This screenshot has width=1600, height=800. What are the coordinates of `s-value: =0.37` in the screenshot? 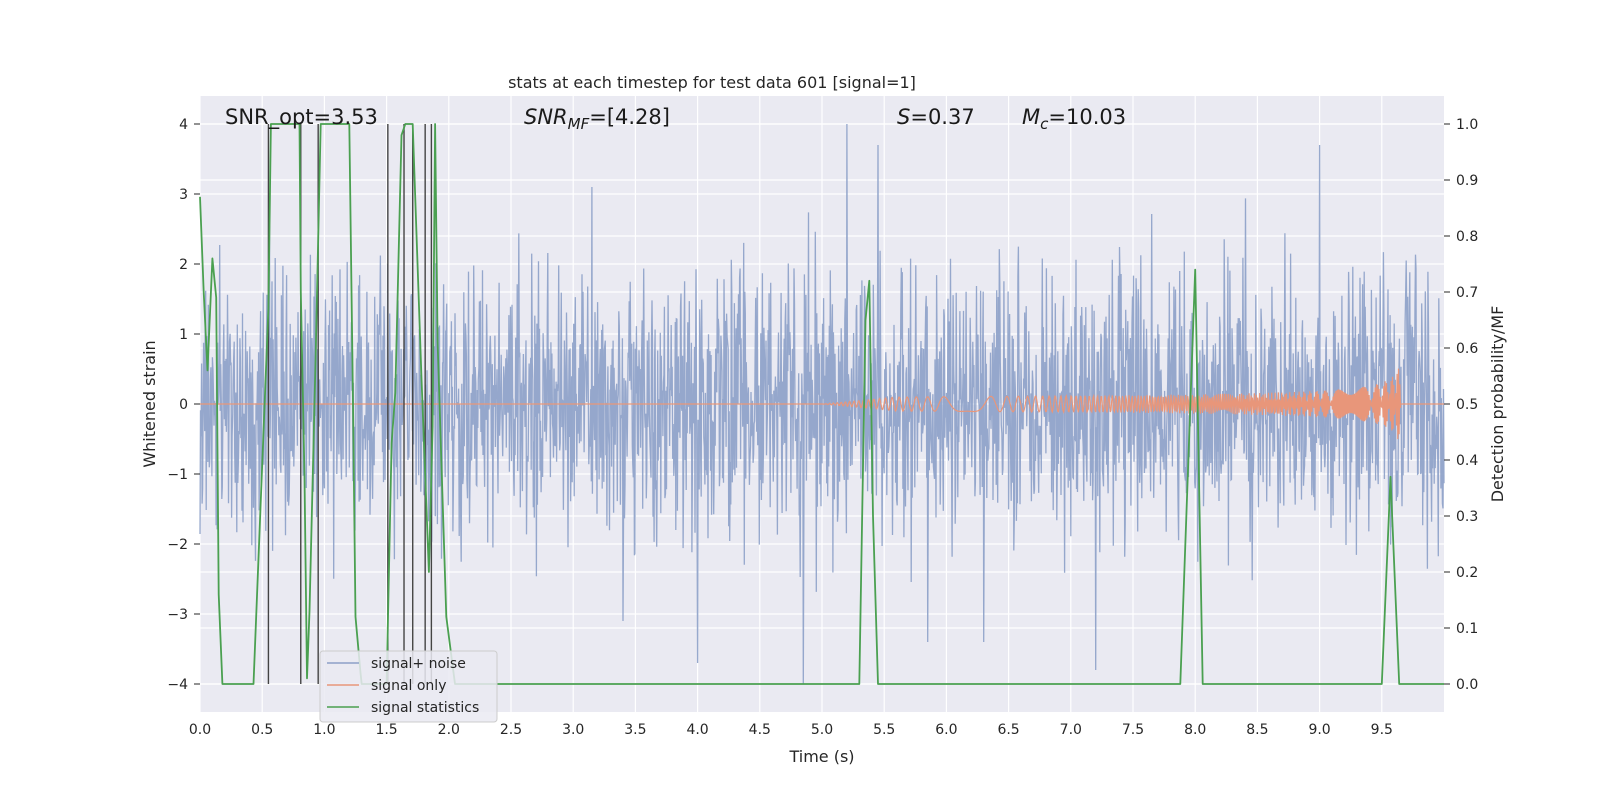 It's located at (942, 117).